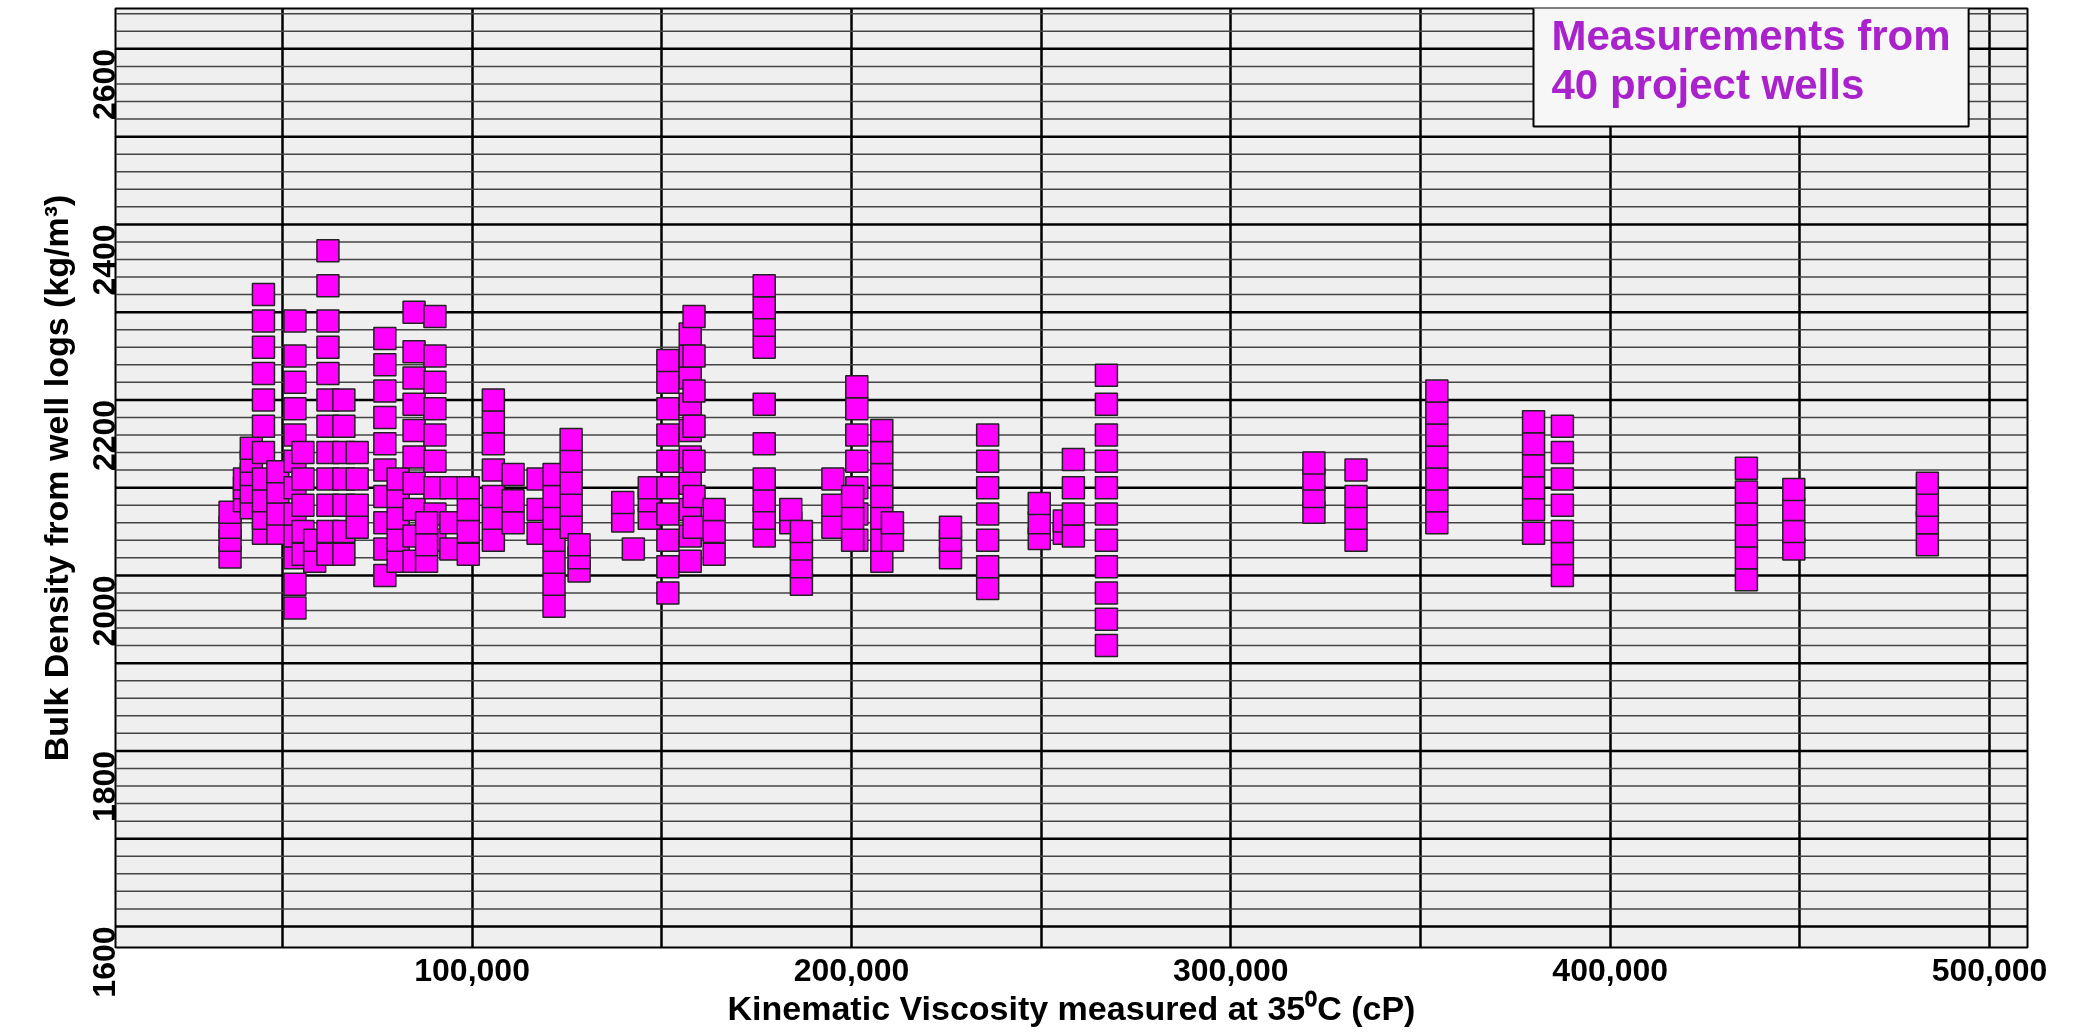 The height and width of the screenshot is (1035, 2082). What do you see at coordinates (104, 962) in the screenshot?
I see `y-tick-label: 1600` at bounding box center [104, 962].